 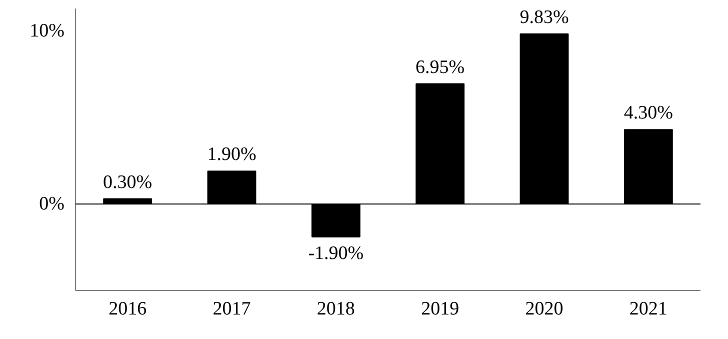 What do you see at coordinates (127, 182) in the screenshot?
I see `data-label: 0.30%` at bounding box center [127, 182].